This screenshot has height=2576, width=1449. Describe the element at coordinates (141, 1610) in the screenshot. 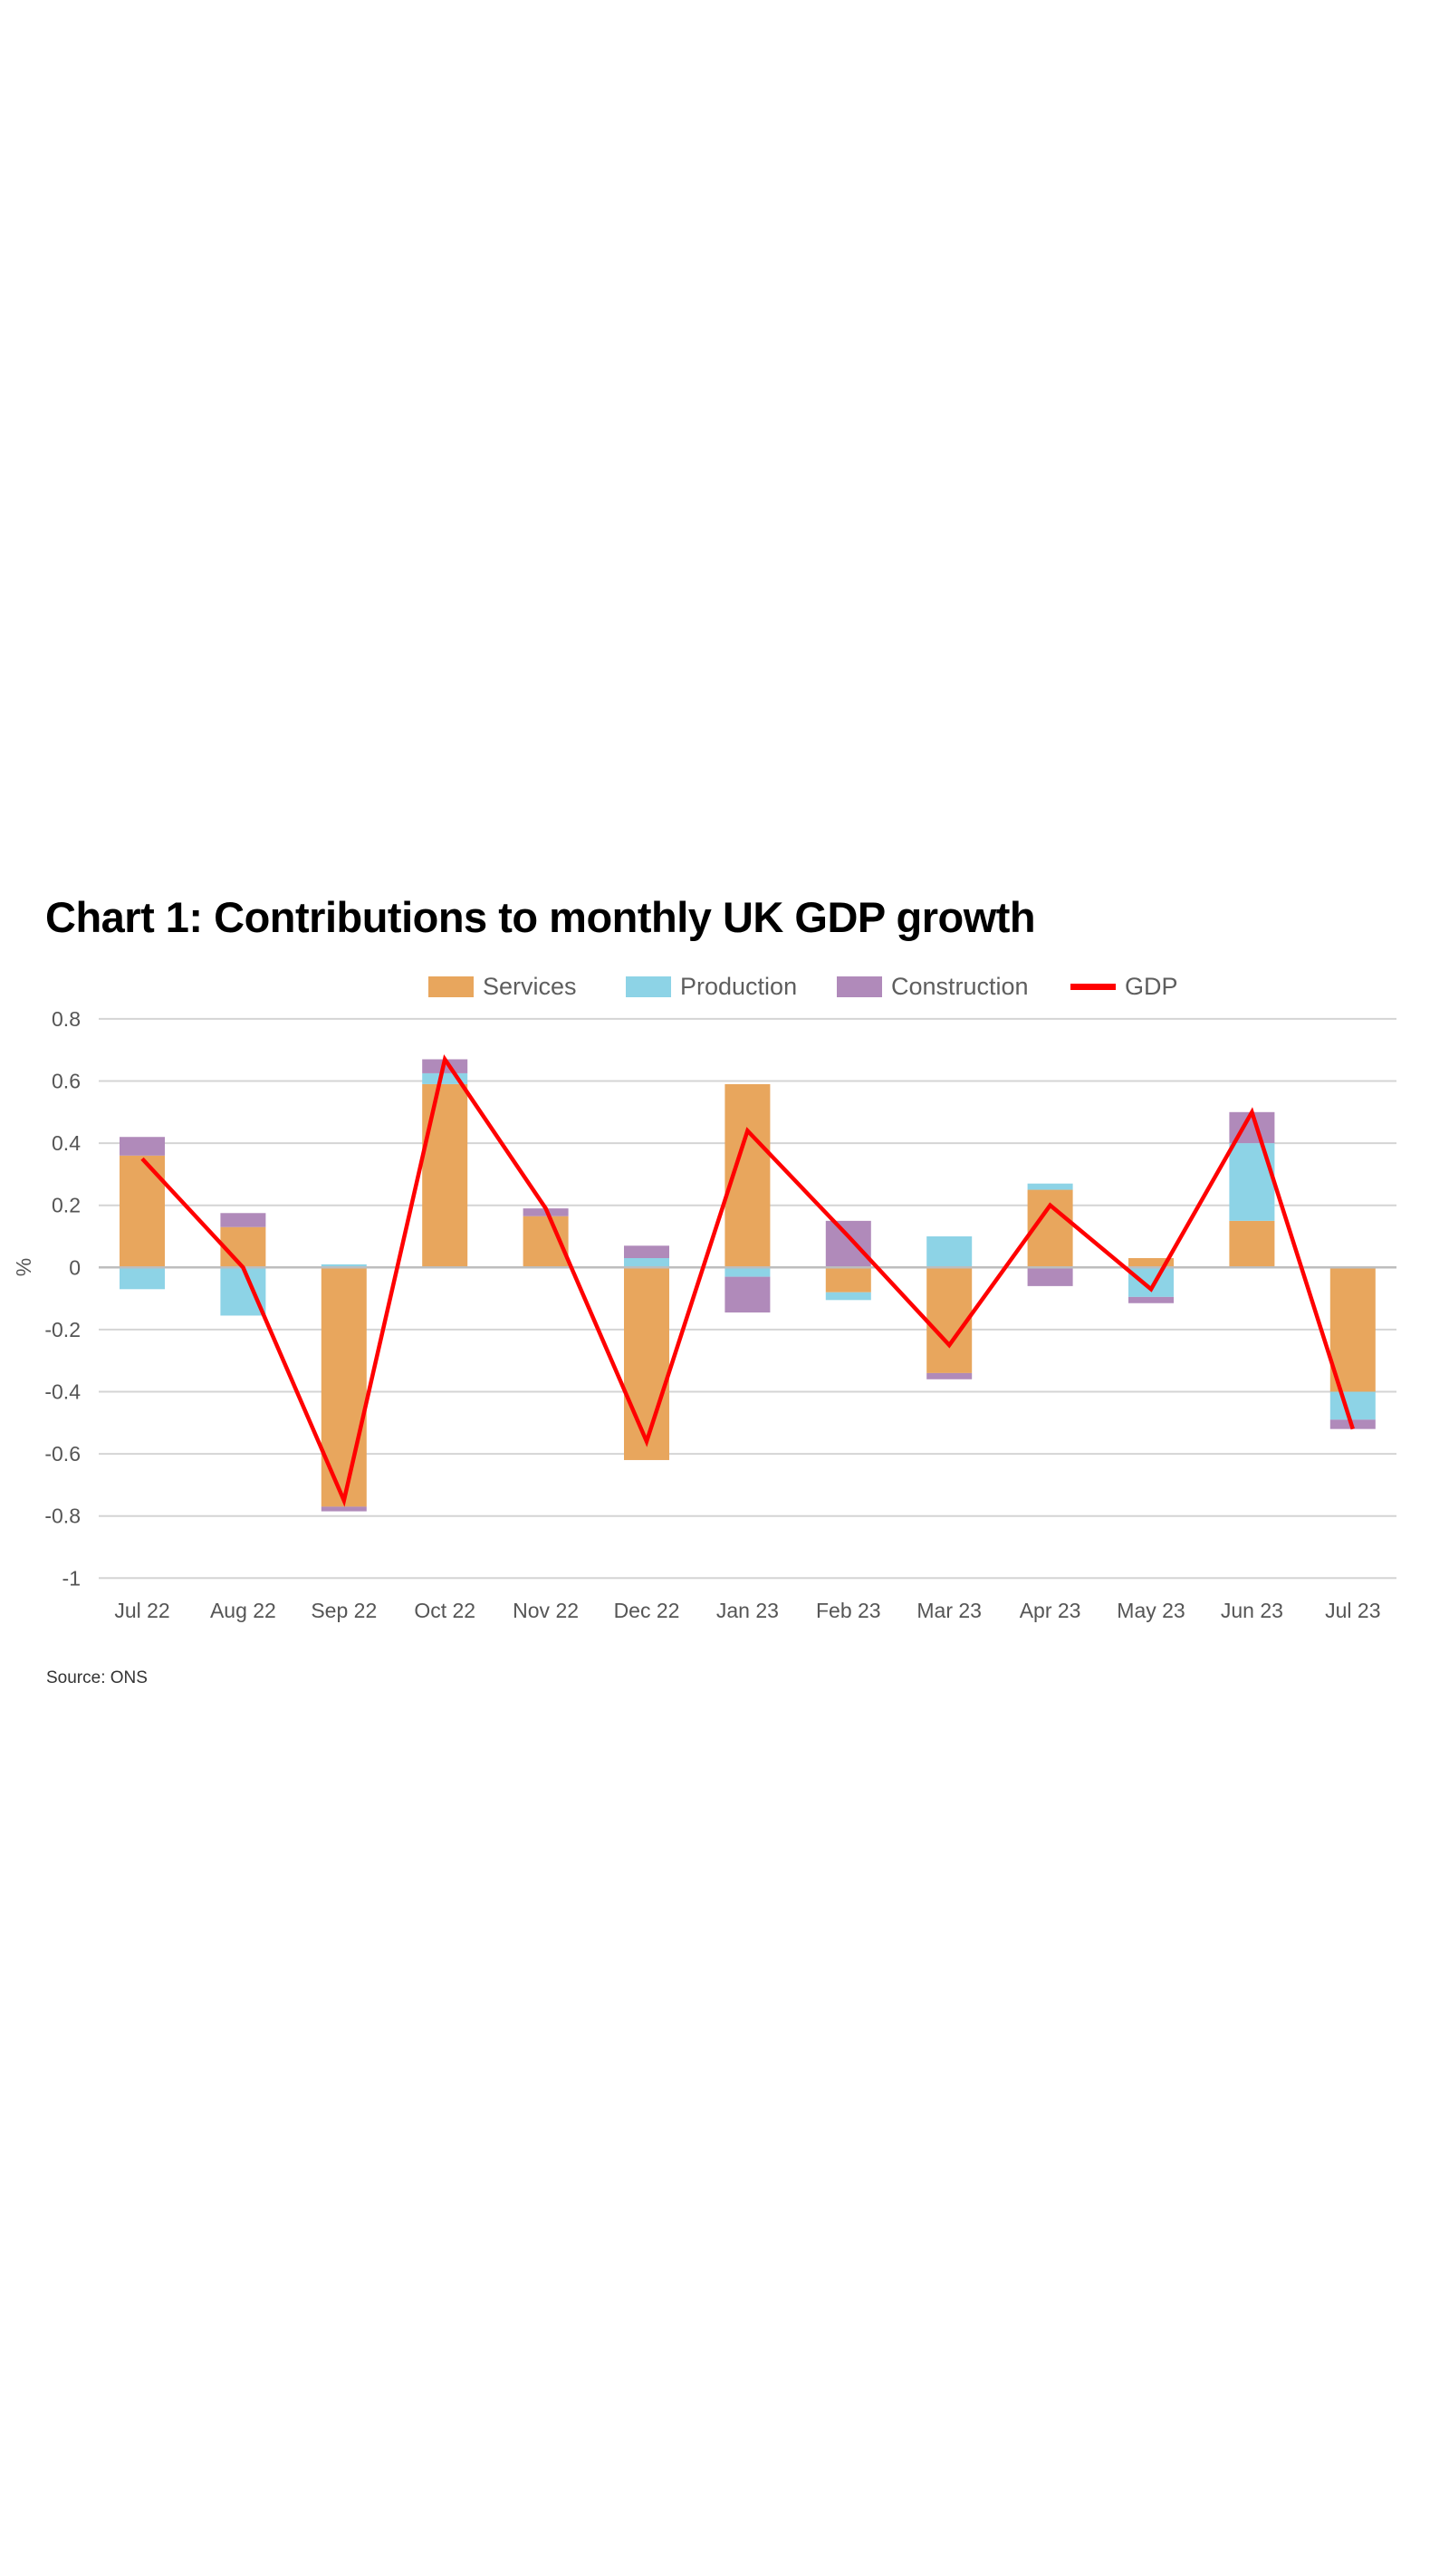

I see `x-tick-label: Jul 22` at that location.